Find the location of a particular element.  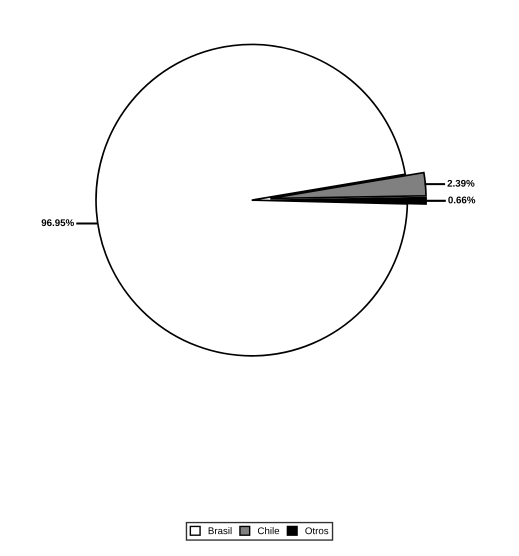

legend-label: Chile is located at coordinates (269, 530).